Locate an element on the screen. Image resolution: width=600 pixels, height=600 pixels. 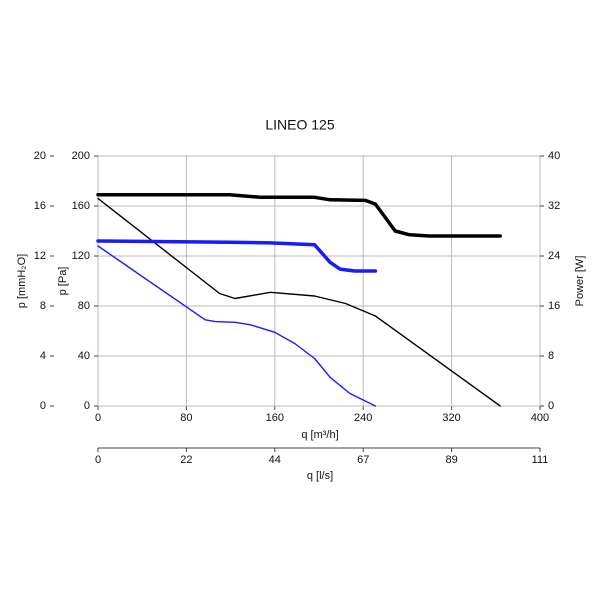
y2-tick-label: 40 is located at coordinates (554, 156).